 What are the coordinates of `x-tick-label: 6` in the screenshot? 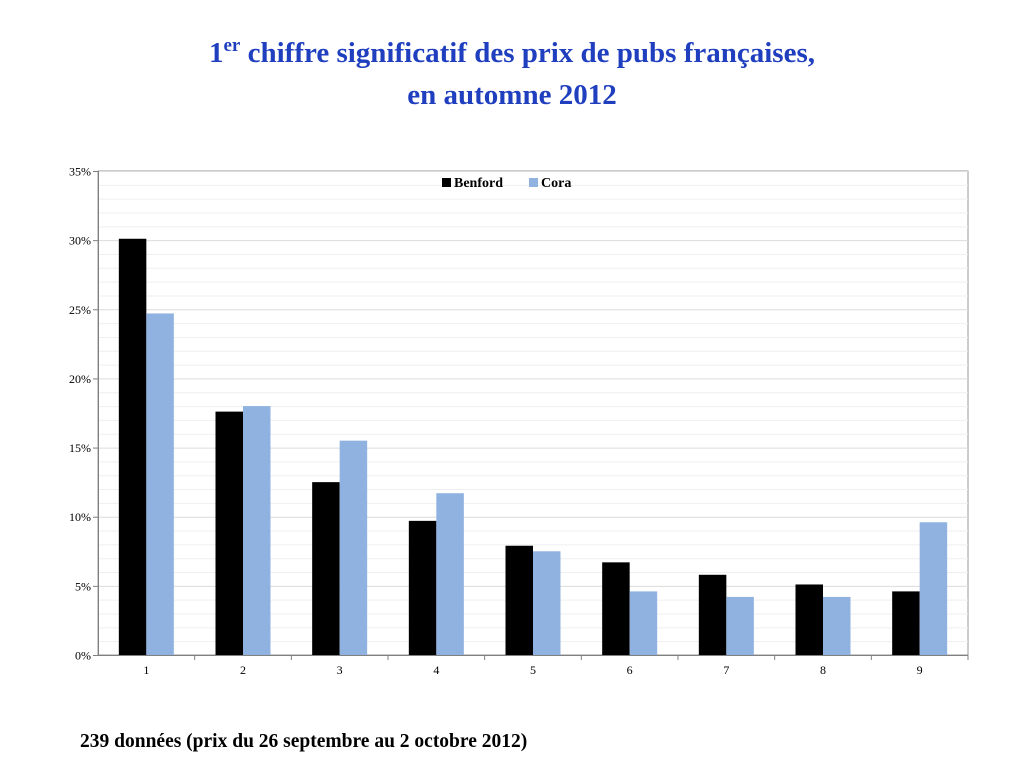 It's located at (630, 670).